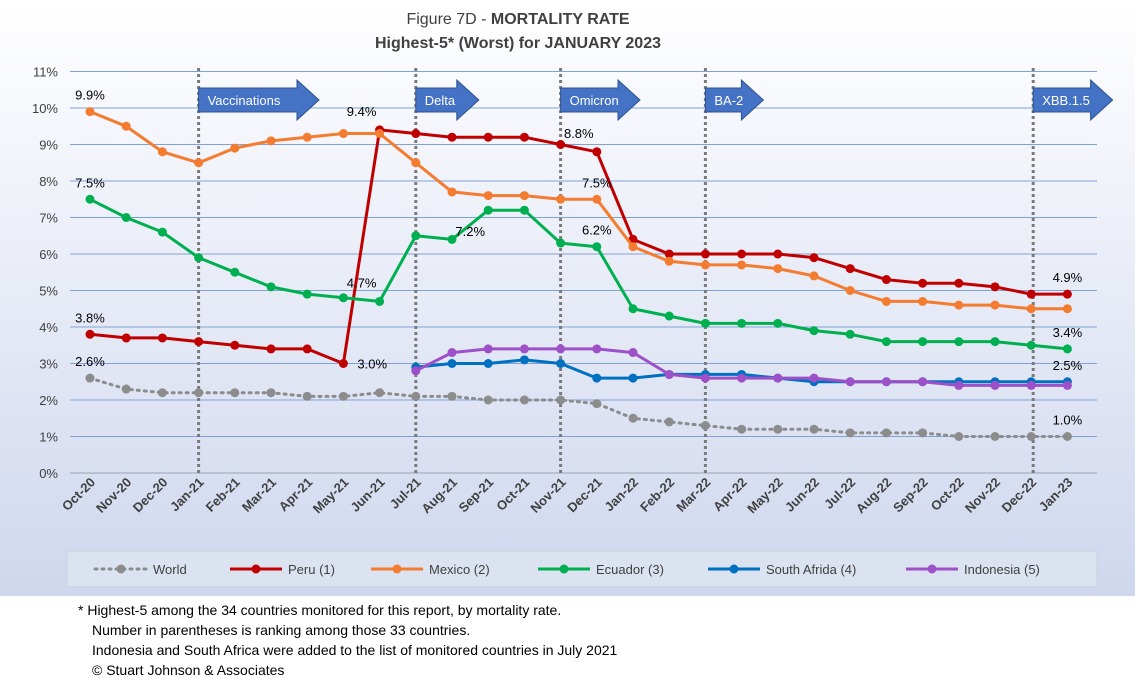  What do you see at coordinates (597, 230) in the screenshot?
I see `data-label: 6.2%` at bounding box center [597, 230].